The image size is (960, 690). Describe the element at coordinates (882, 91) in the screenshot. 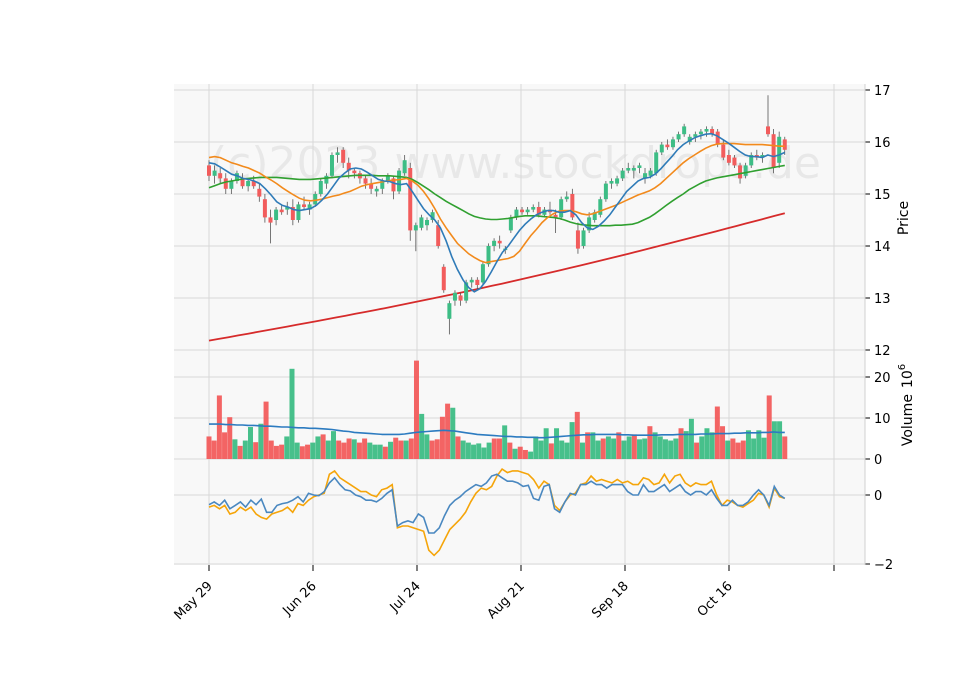

I see `price-y-tick-label: 17` at that location.